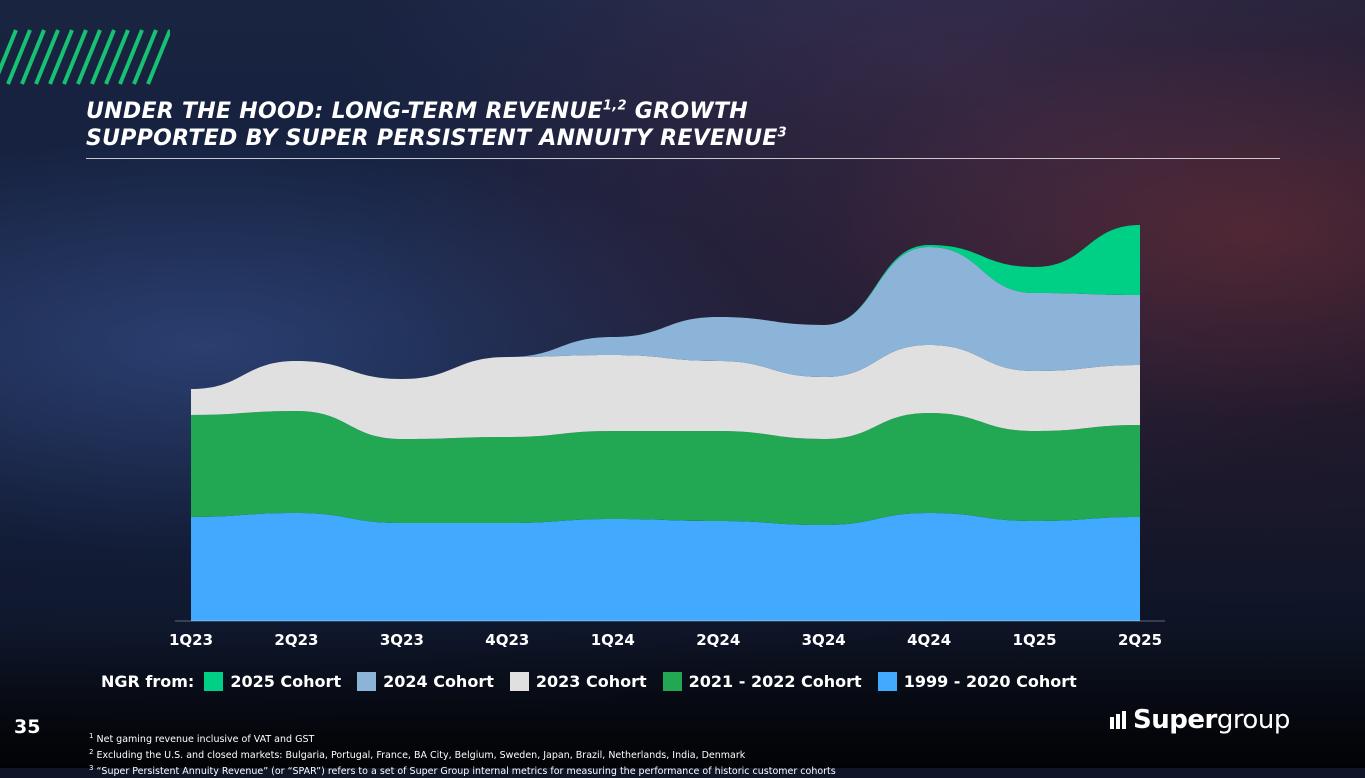 Image resolution: width=1365 pixels, height=778 pixels. I want to click on x-tick-label: 3Q23, so click(401, 640).